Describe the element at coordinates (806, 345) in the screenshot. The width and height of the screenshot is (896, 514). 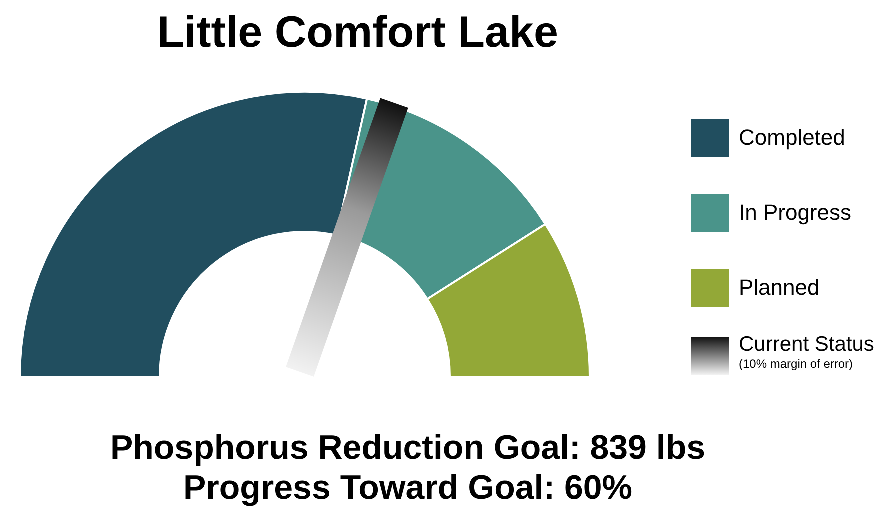
I see `text: Current Status` at that location.